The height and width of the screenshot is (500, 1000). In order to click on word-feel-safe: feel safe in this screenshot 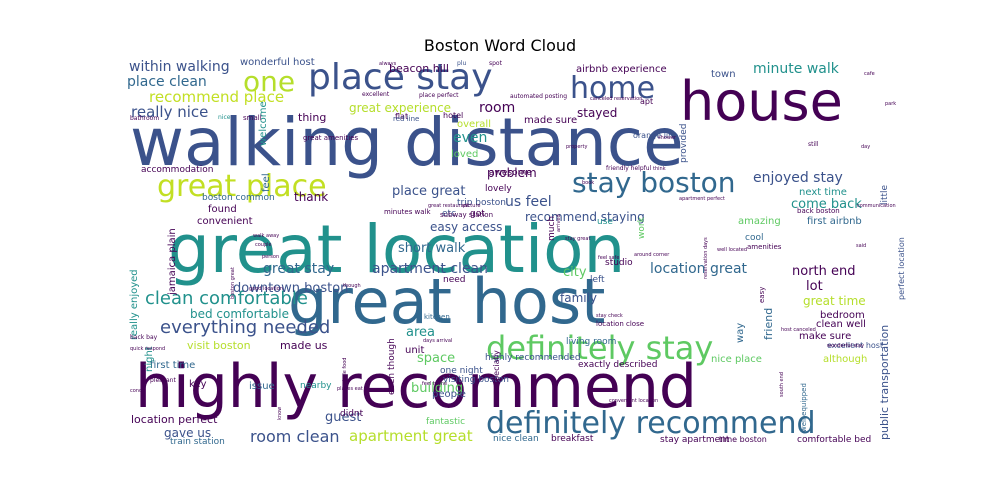, I will do `click(608, 258)`.